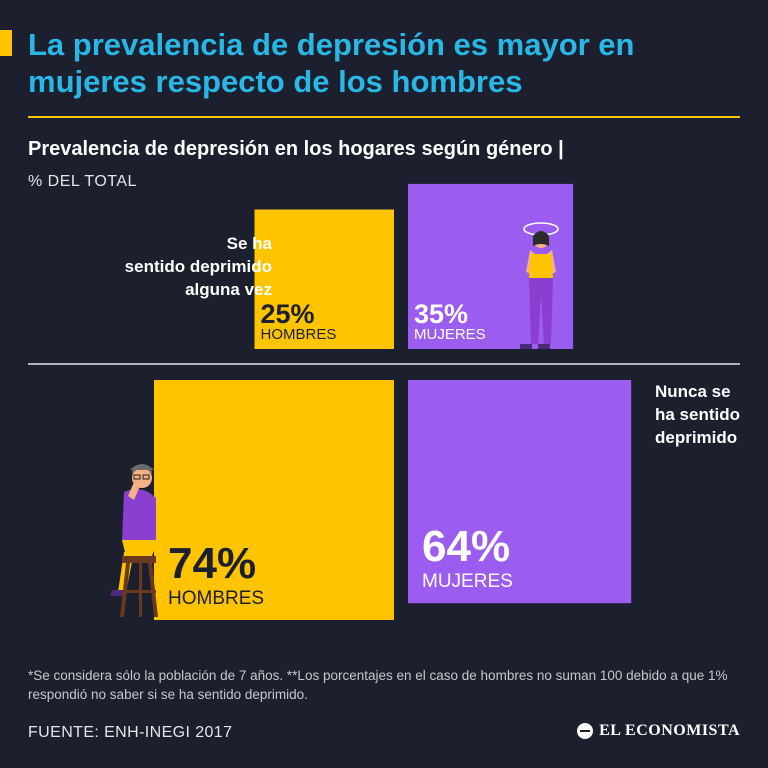 This screenshot has height=768, width=768. What do you see at coordinates (198, 266) in the screenshot?
I see `category-label-ever-depressed: Se ha sentido deprimido alguna vez` at bounding box center [198, 266].